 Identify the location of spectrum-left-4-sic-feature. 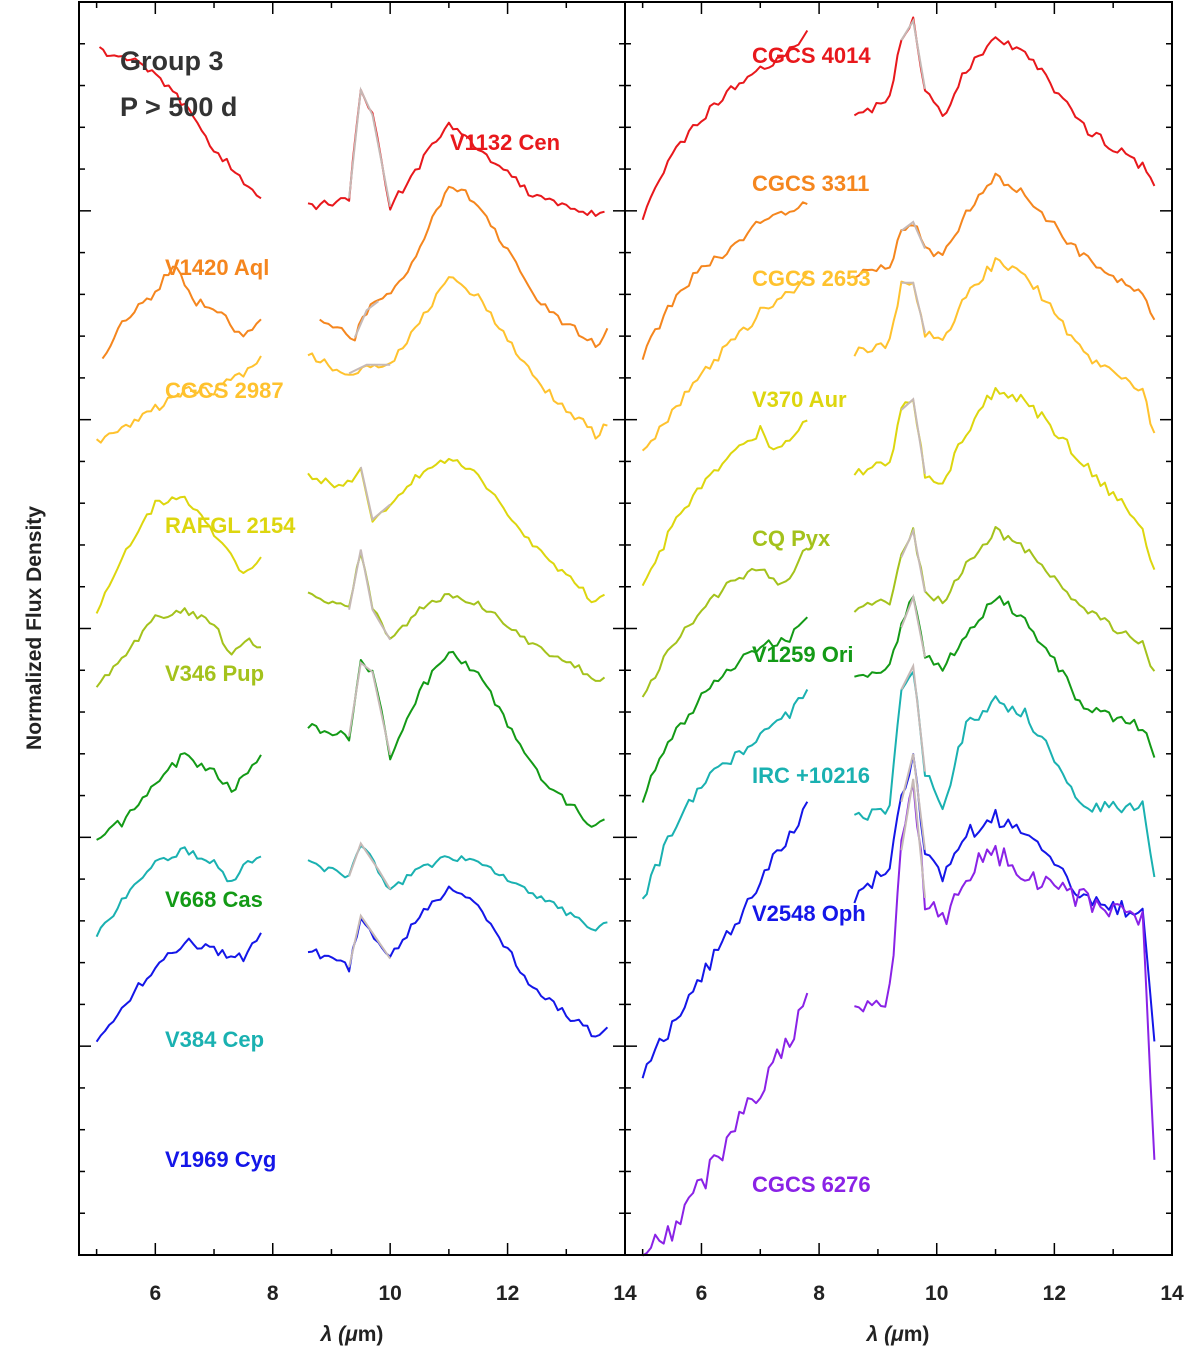
(370, 595).